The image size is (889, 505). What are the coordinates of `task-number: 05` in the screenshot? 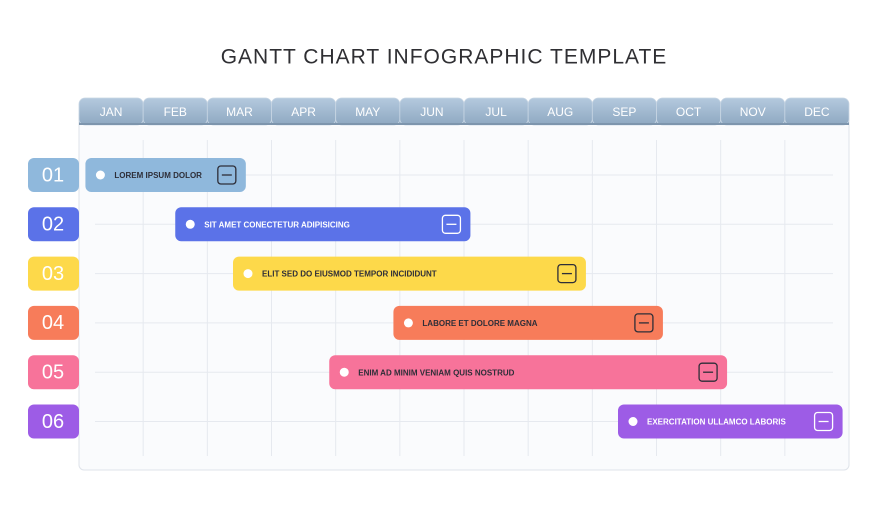 It's located at (53, 372).